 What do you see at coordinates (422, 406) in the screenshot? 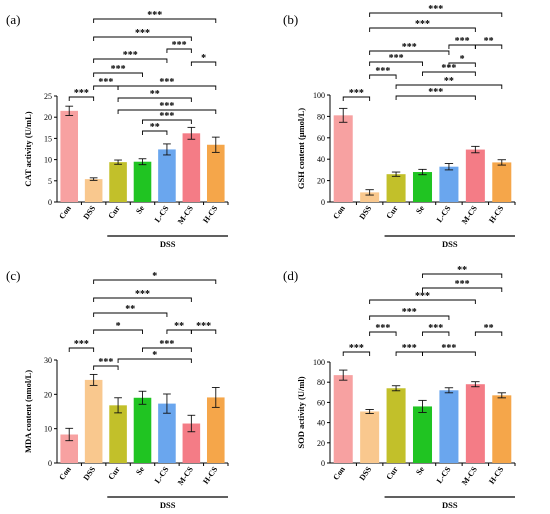
I see `error-bar-Se` at bounding box center [422, 406].